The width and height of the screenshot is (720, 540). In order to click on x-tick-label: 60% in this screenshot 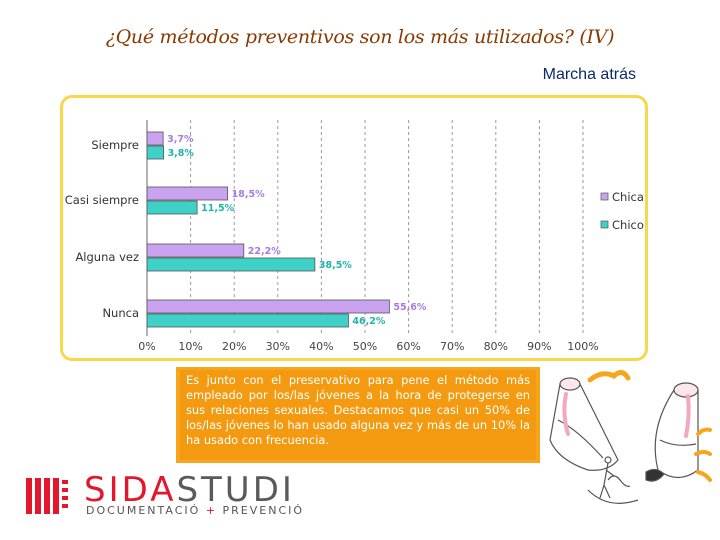, I will do `click(408, 346)`.